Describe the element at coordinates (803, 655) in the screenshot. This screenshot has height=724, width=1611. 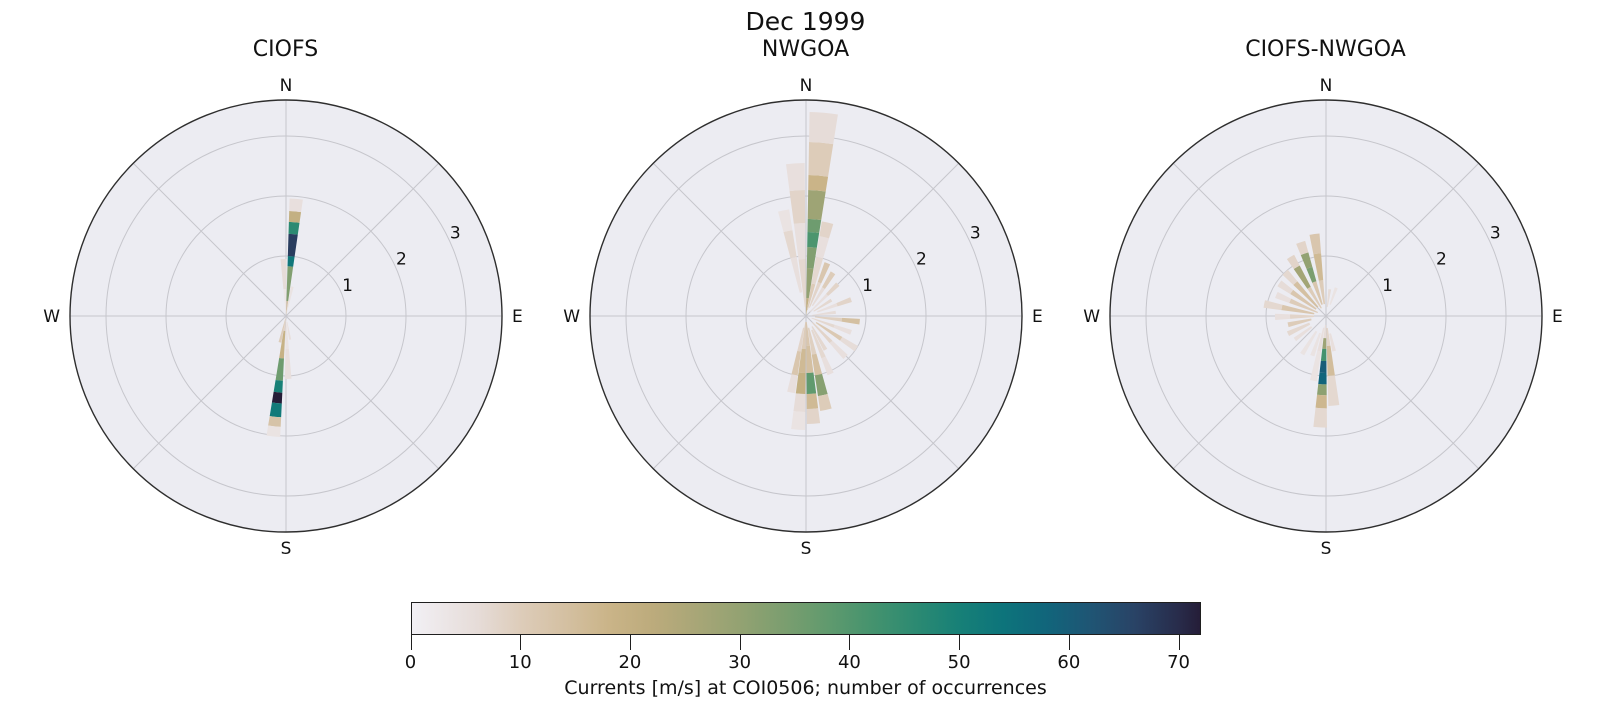
I see `colorbar-ticks: 0 10 20 30 40 50 60 70` at that location.